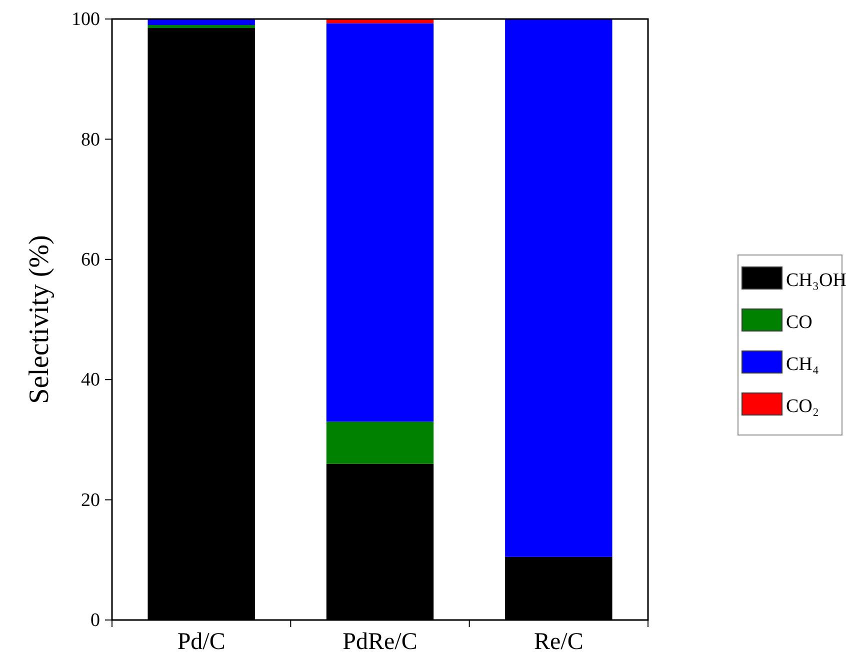 This screenshot has height=658, width=846. I want to click on legend-label: CH₃OH, so click(816, 280).